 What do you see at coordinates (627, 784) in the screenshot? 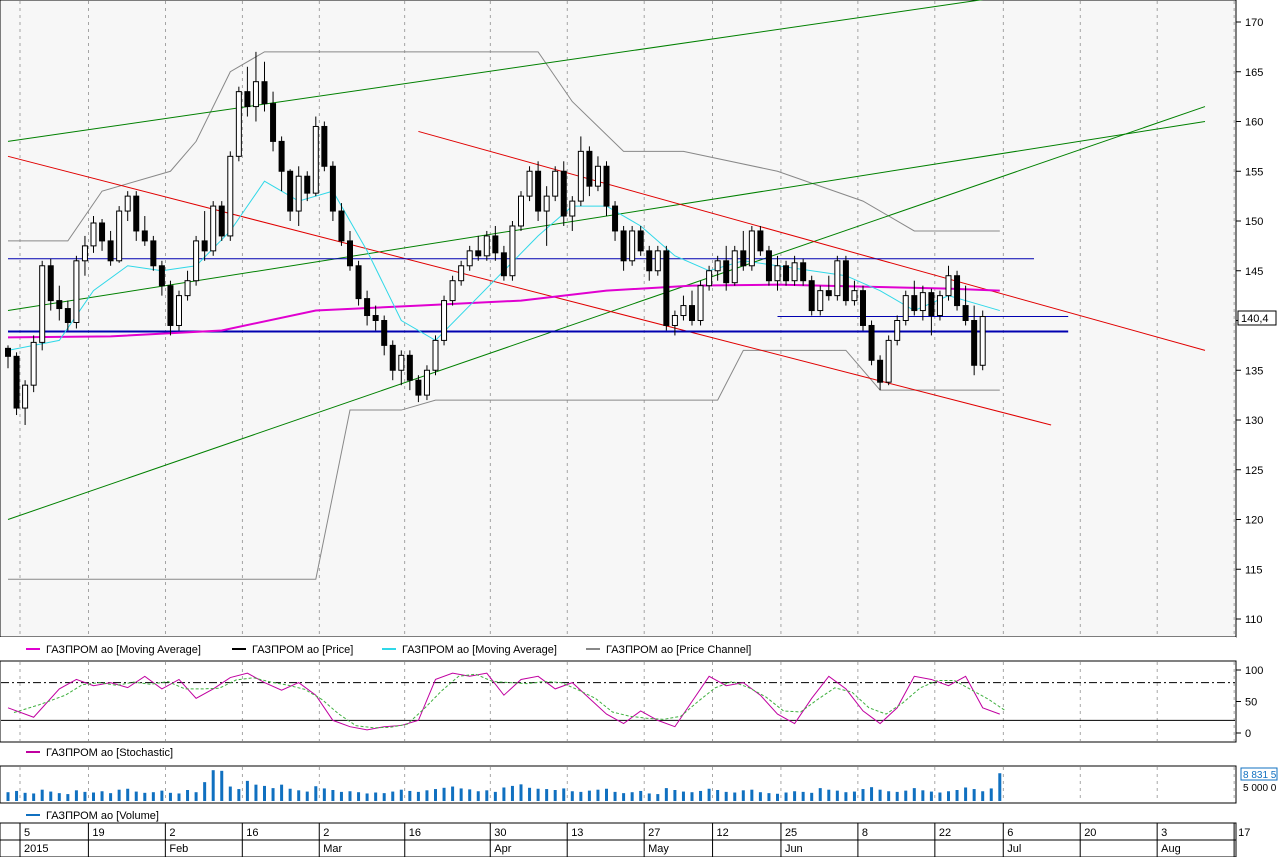
I see `volume-grid` at bounding box center [627, 784].